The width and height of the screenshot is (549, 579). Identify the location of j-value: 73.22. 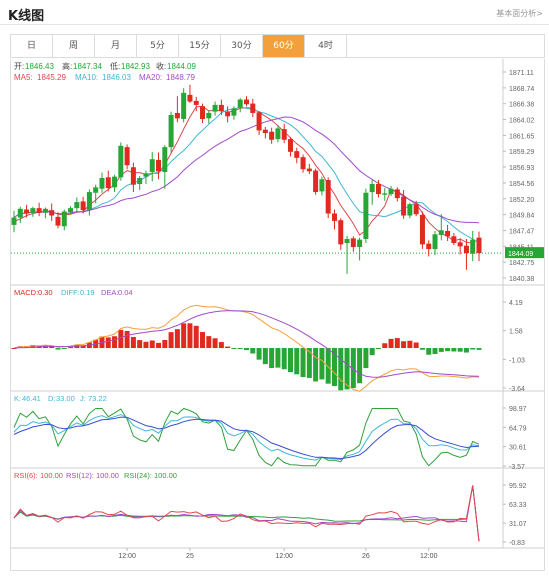
(97, 398).